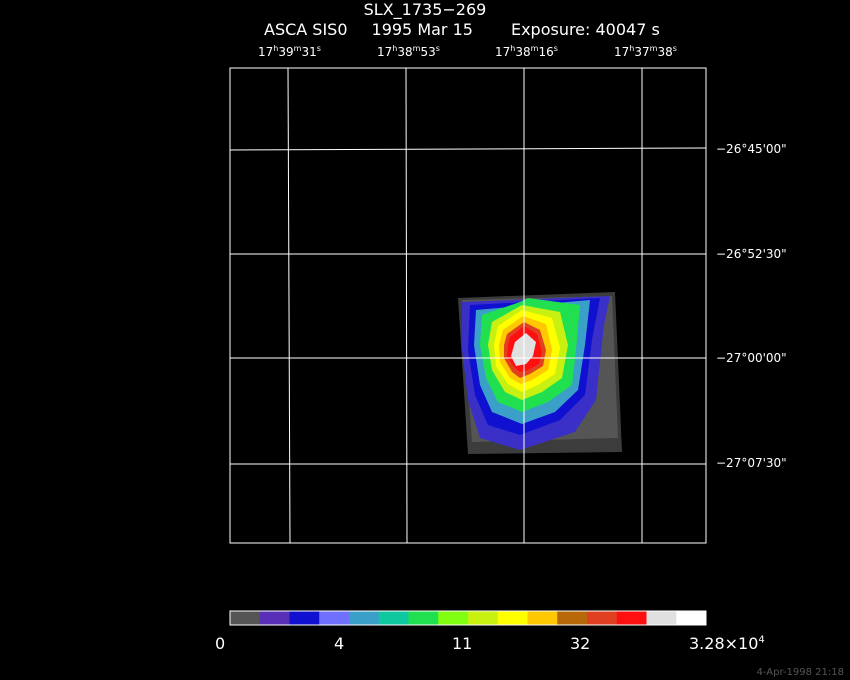 The height and width of the screenshot is (680, 850). I want to click on xray-intensity-map, so click(540, 373).